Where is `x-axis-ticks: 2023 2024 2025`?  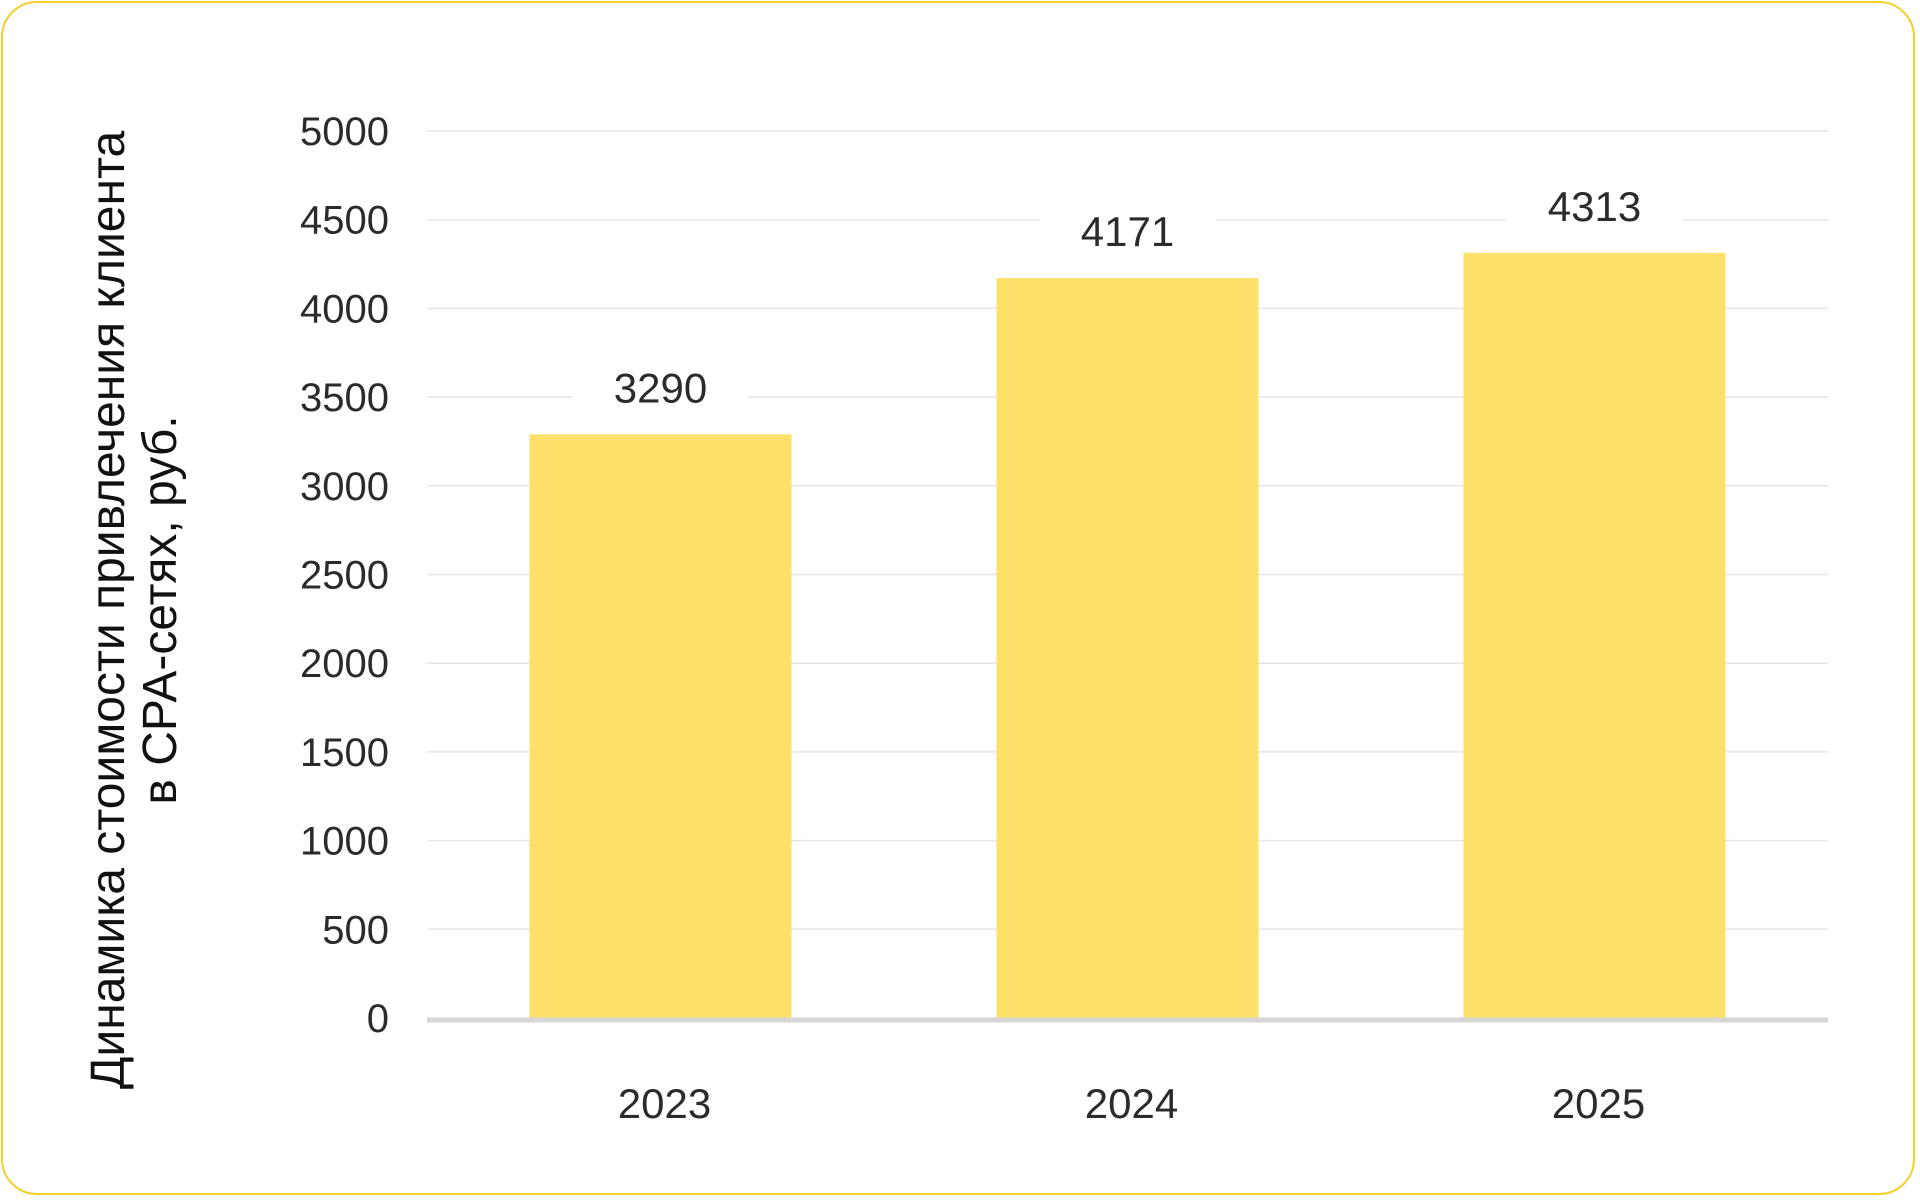 x-axis-ticks: 2023 2024 2025 is located at coordinates (1131, 1103).